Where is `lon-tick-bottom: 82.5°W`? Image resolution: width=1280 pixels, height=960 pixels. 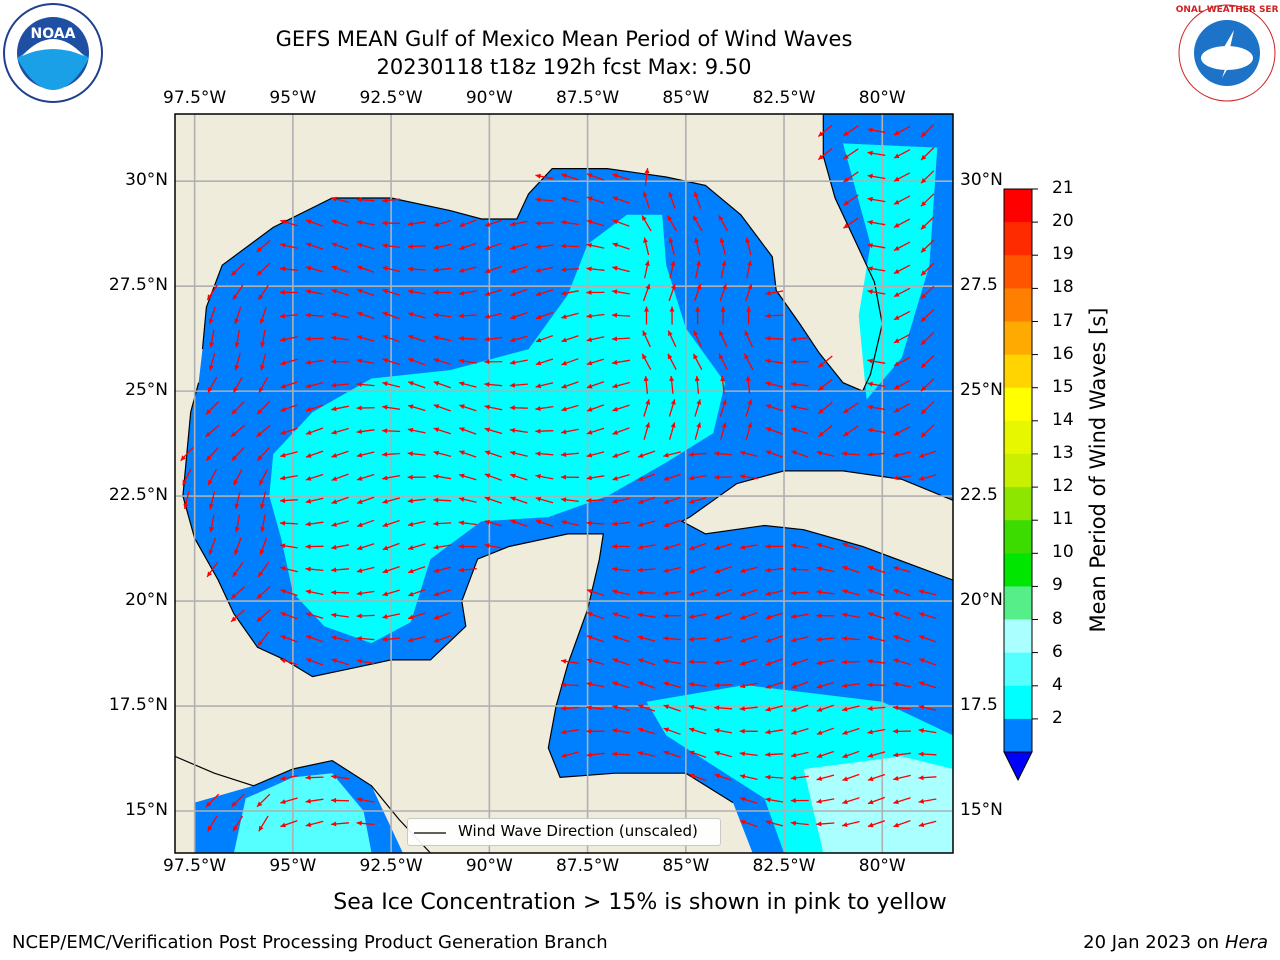 lon-tick-bottom: 82.5°W is located at coordinates (784, 866).